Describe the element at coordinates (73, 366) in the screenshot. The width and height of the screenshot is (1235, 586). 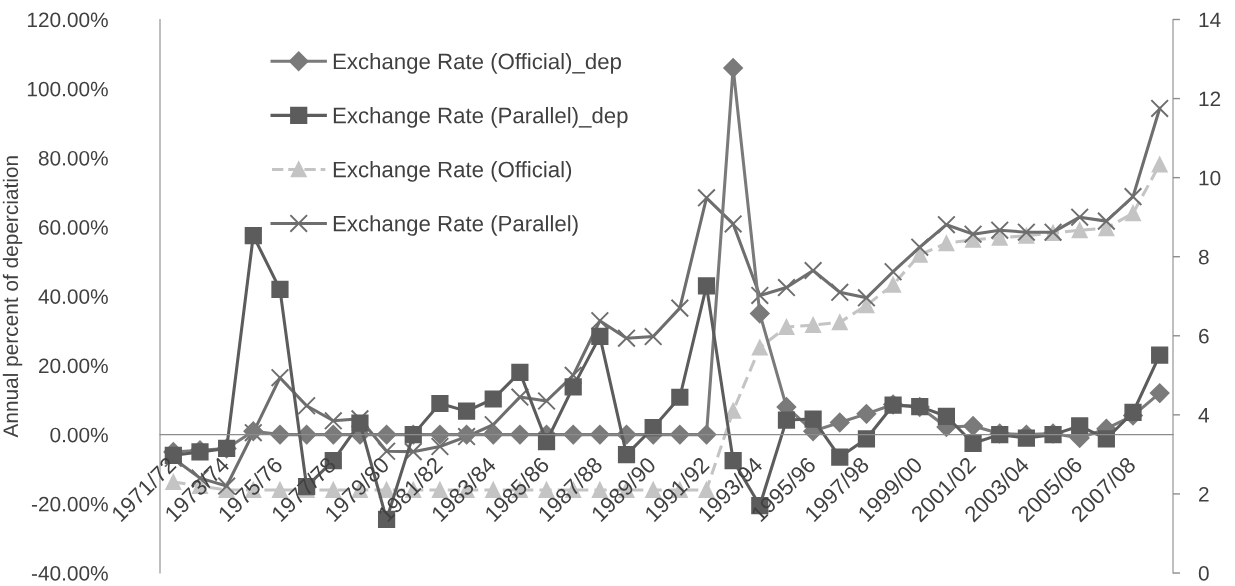
I see `y-tick-label: 20.00%` at that location.